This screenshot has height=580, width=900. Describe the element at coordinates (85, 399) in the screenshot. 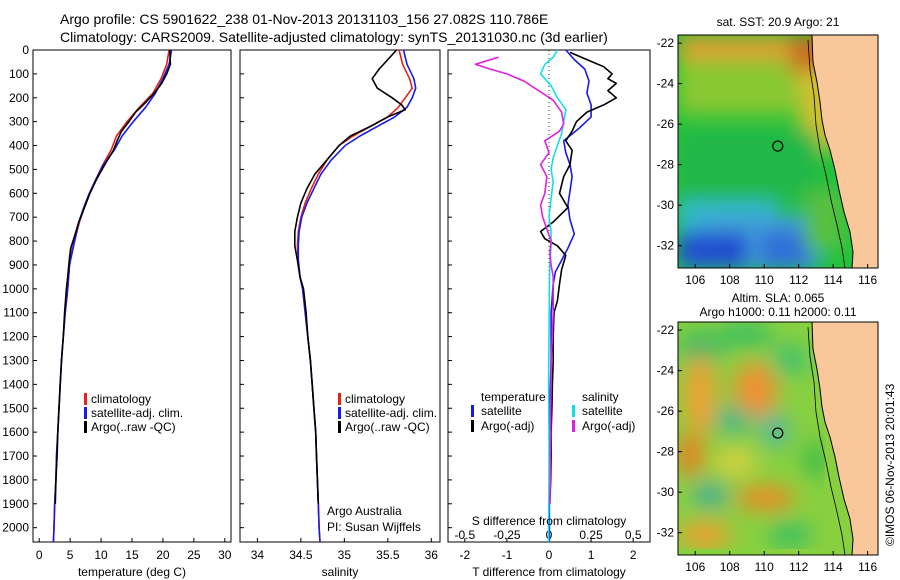

I see `legend-swatch-climatology` at that location.